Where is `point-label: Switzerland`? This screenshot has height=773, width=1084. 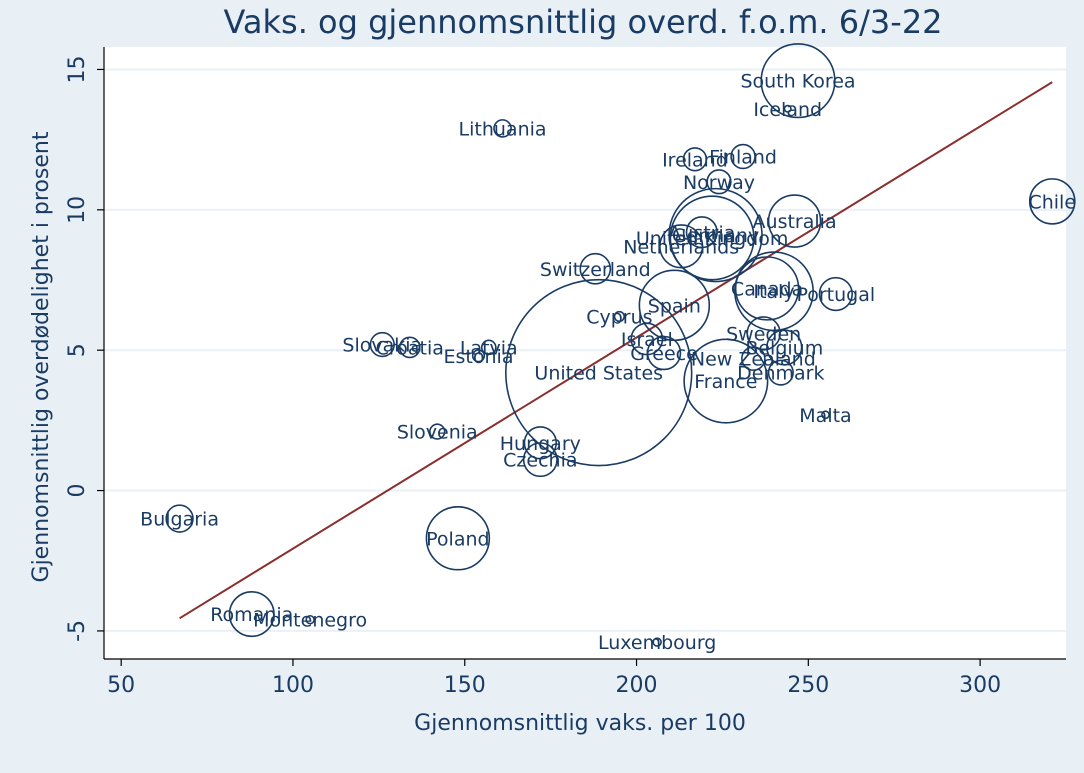
point-label: Switzerland is located at coordinates (595, 270).